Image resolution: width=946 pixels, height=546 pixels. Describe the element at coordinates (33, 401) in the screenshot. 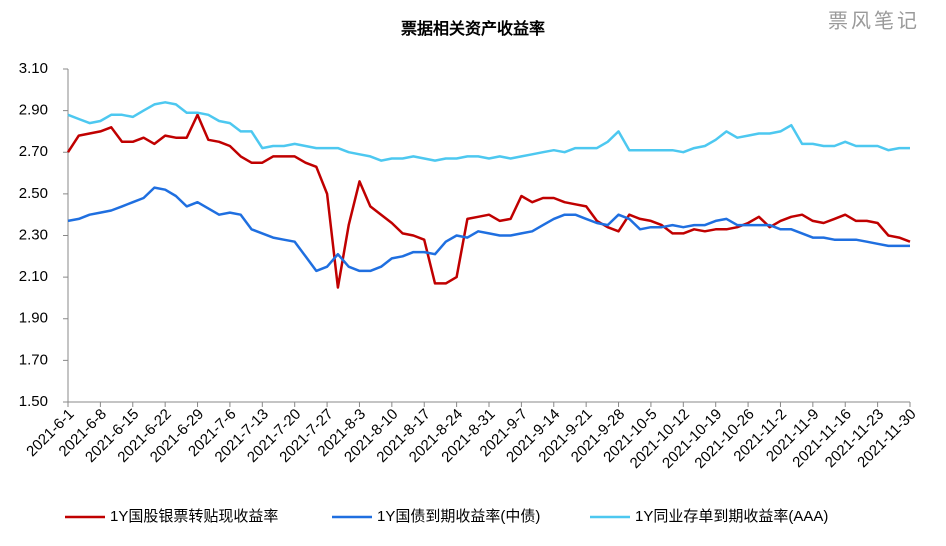

I see `y-tick-label: 1.50` at that location.